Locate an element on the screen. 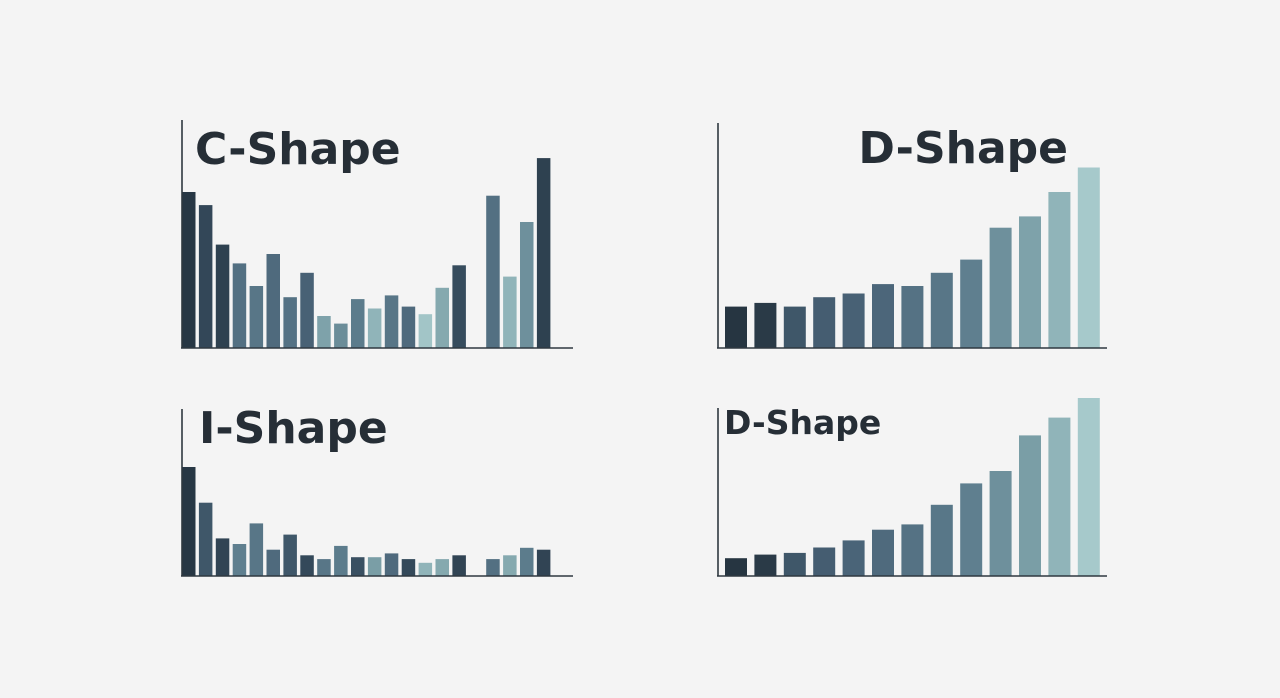 The height and width of the screenshot is (698, 1280). chart-panel-c-shape: C-Shape is located at coordinates (377, 234).